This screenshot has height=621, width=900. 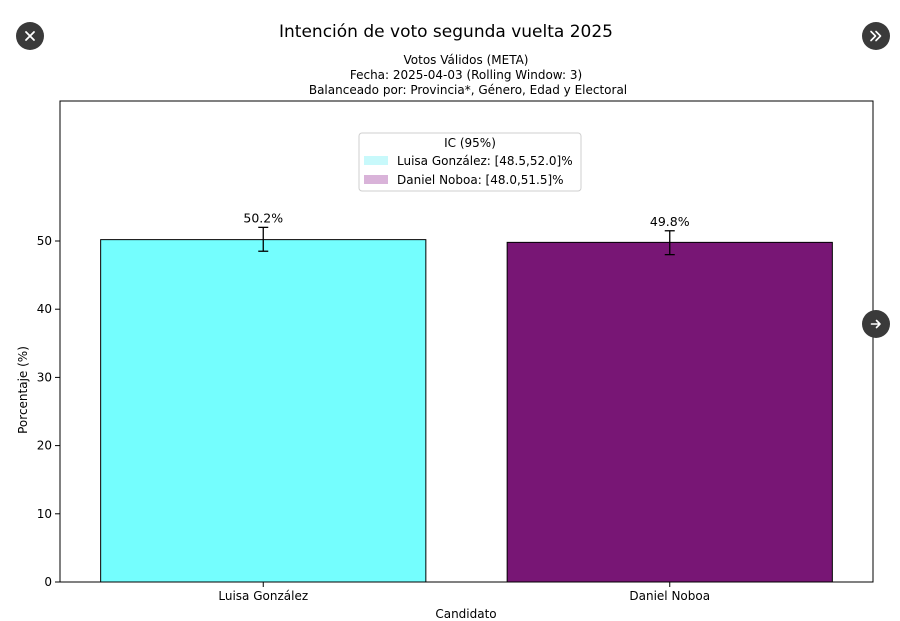 I want to click on legend-title: IC (95%), so click(x=470, y=143).